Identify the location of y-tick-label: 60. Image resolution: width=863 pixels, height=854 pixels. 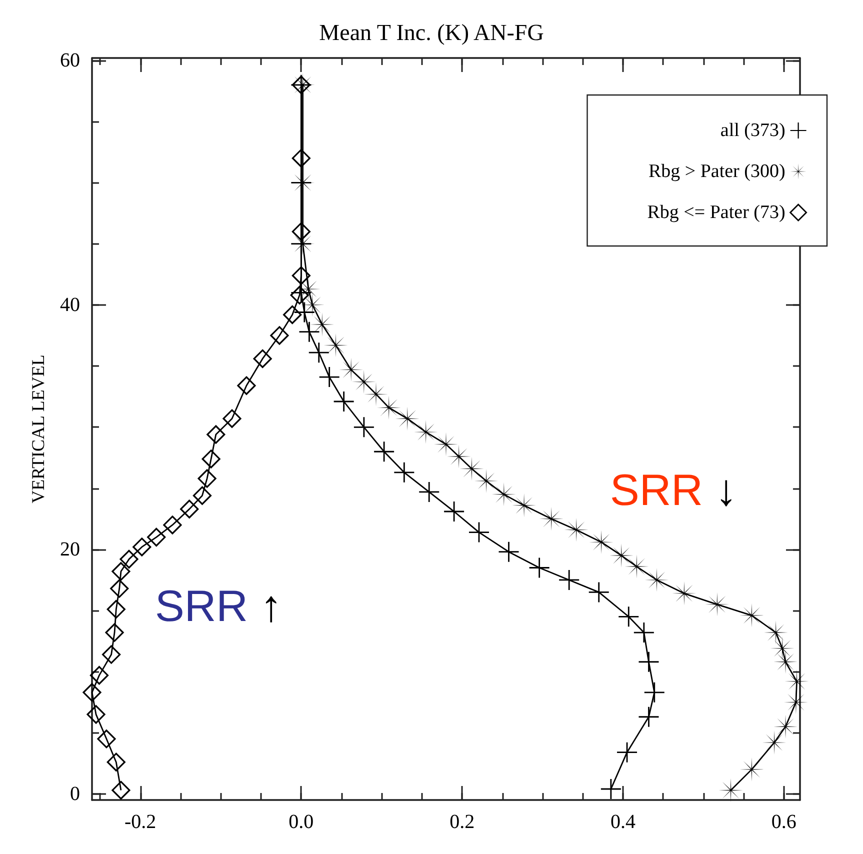
(70, 60).